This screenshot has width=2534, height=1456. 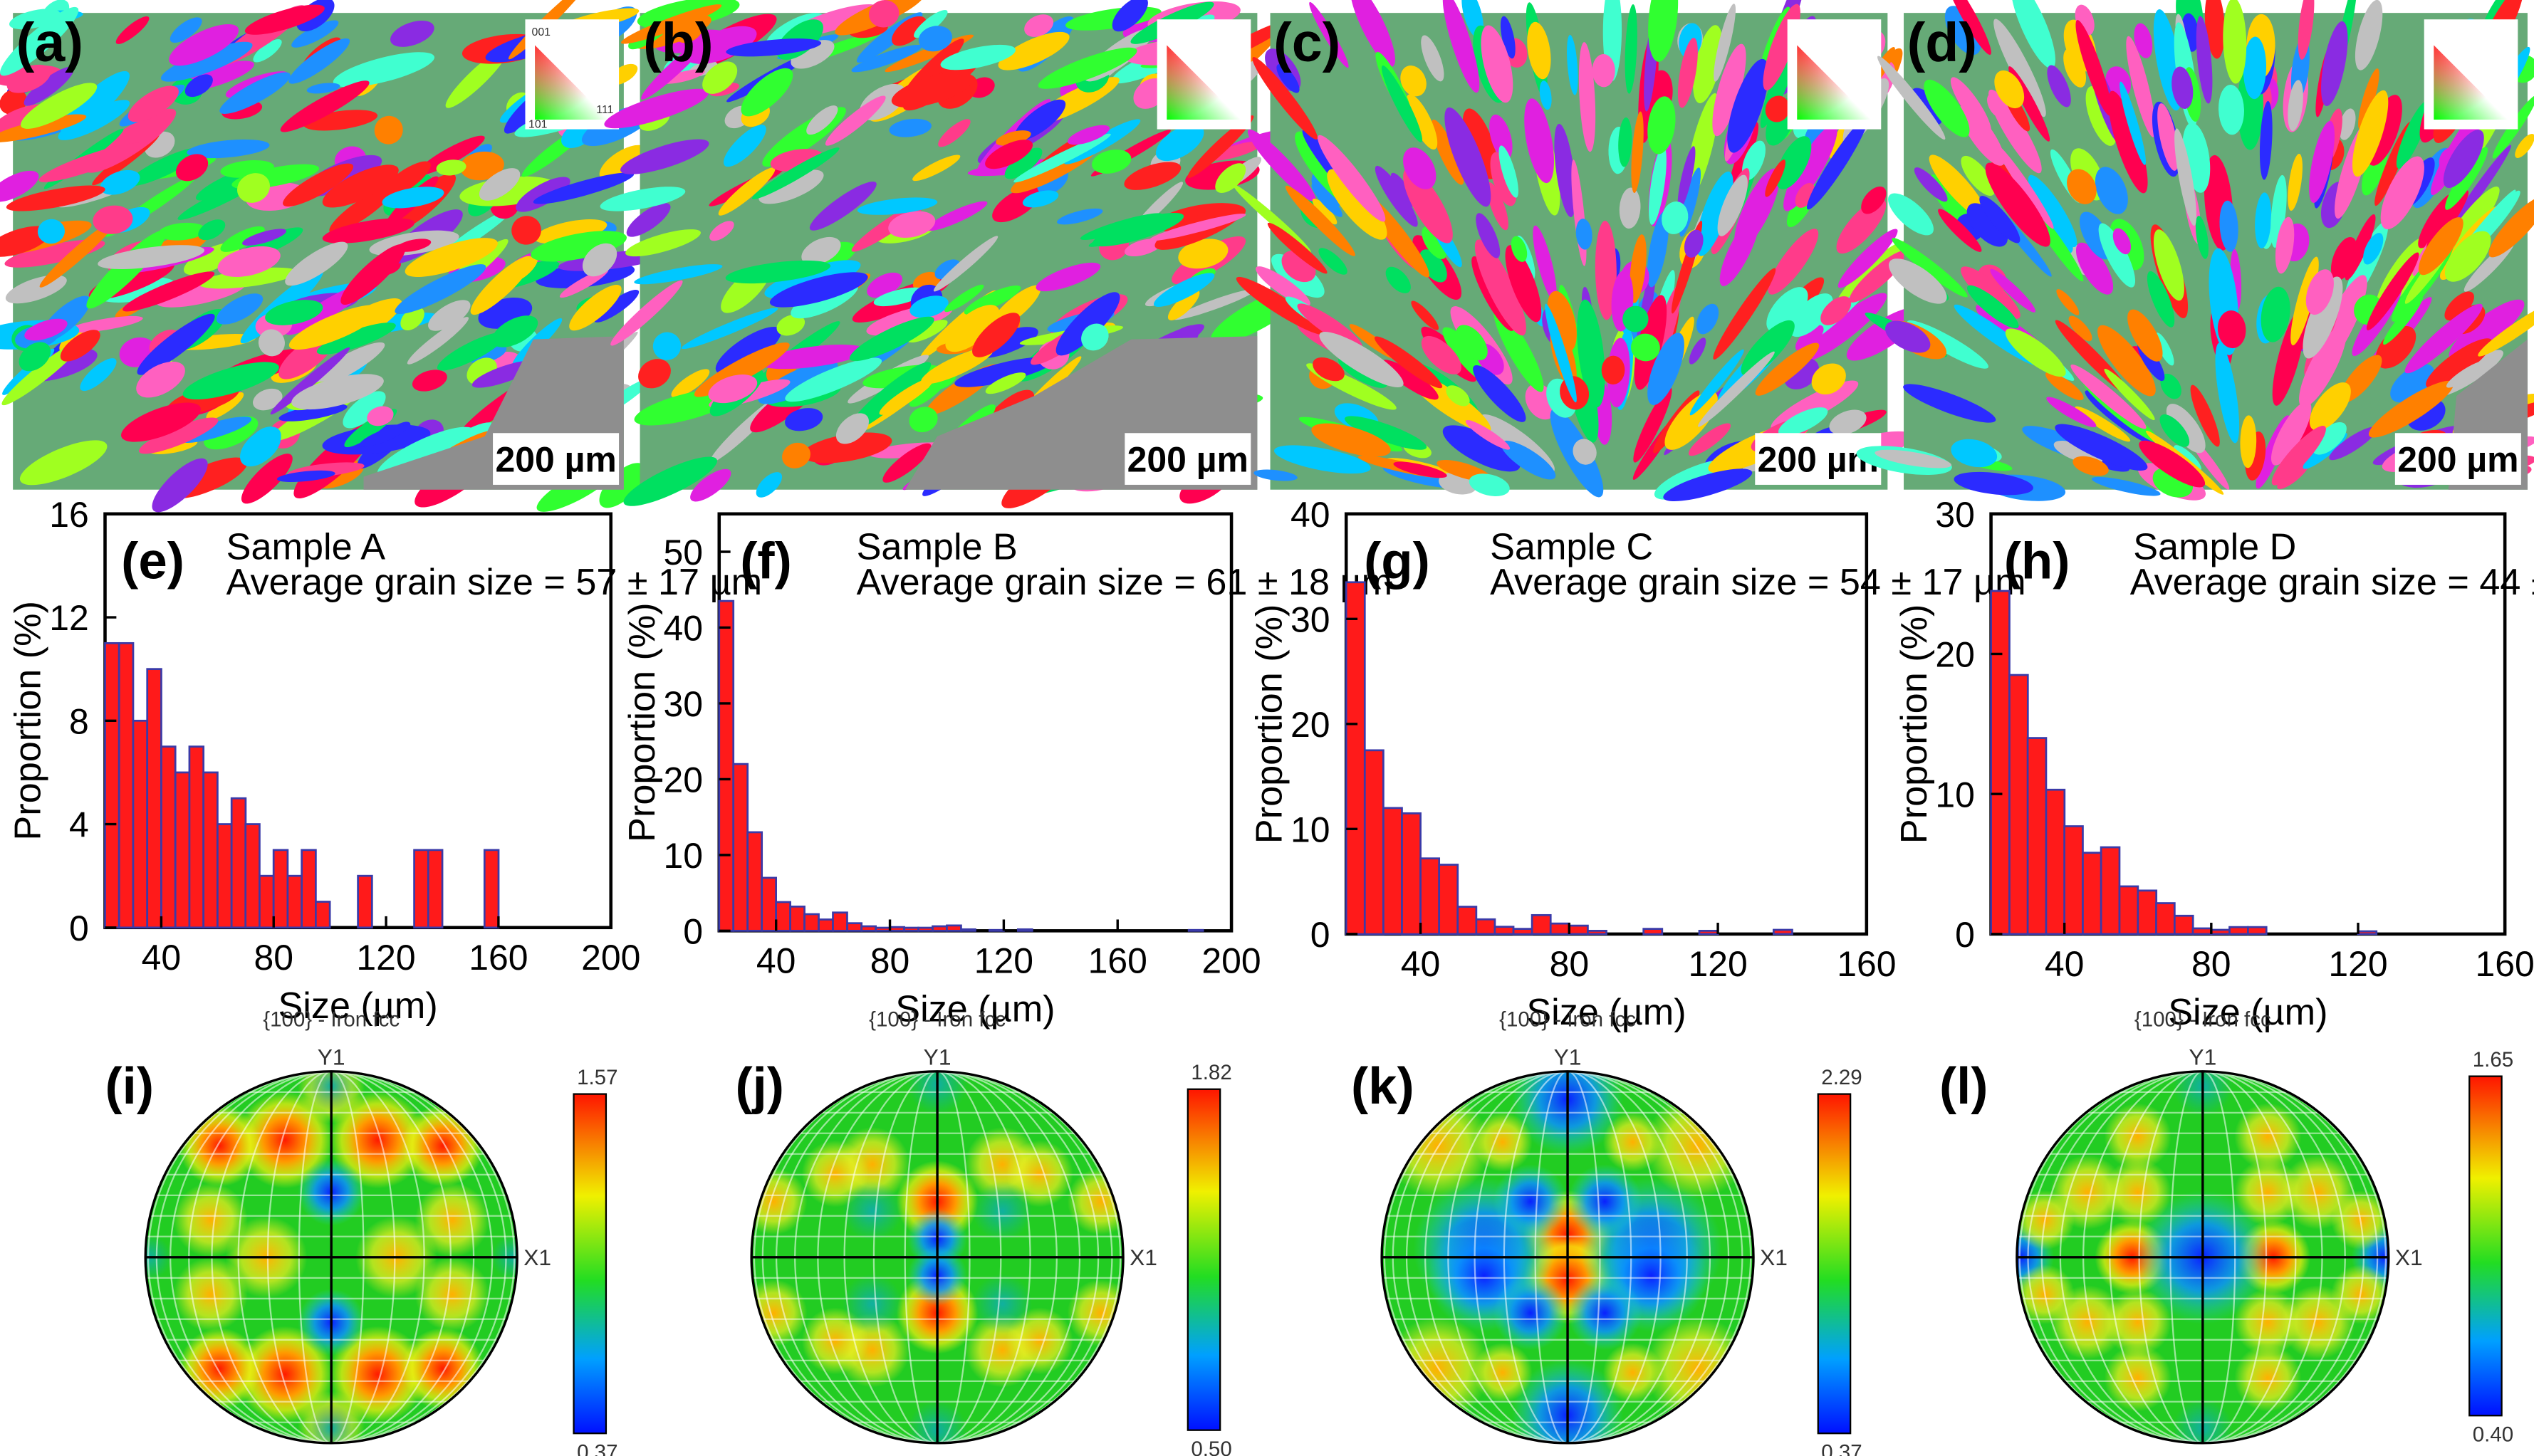 I want to click on y-tick-label: 4, so click(x=79, y=825).